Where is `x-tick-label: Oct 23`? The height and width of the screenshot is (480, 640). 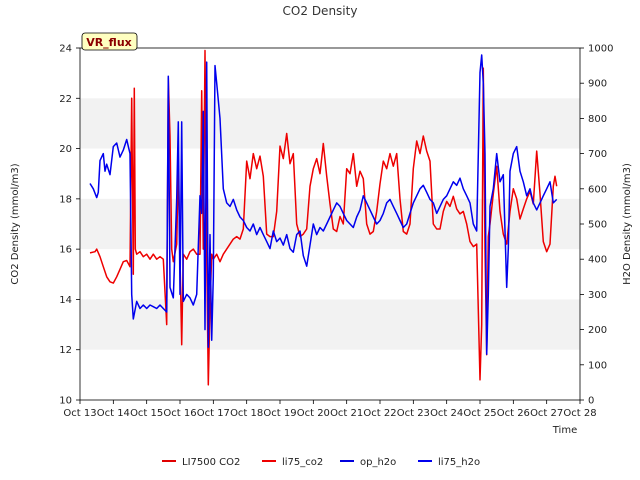
x-tick-label: Oct 23 is located at coordinates (413, 413).